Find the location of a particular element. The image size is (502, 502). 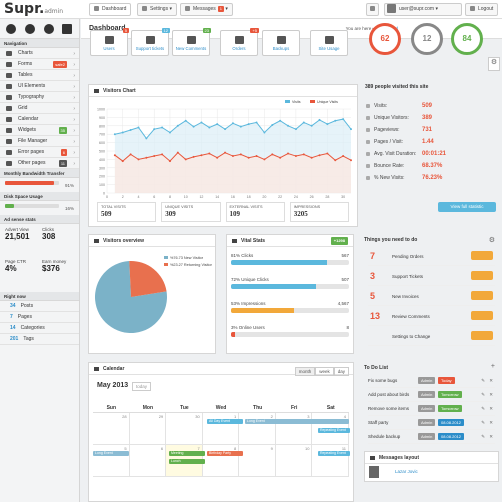

calendar-event: Lunch is located at coordinates (187, 461).